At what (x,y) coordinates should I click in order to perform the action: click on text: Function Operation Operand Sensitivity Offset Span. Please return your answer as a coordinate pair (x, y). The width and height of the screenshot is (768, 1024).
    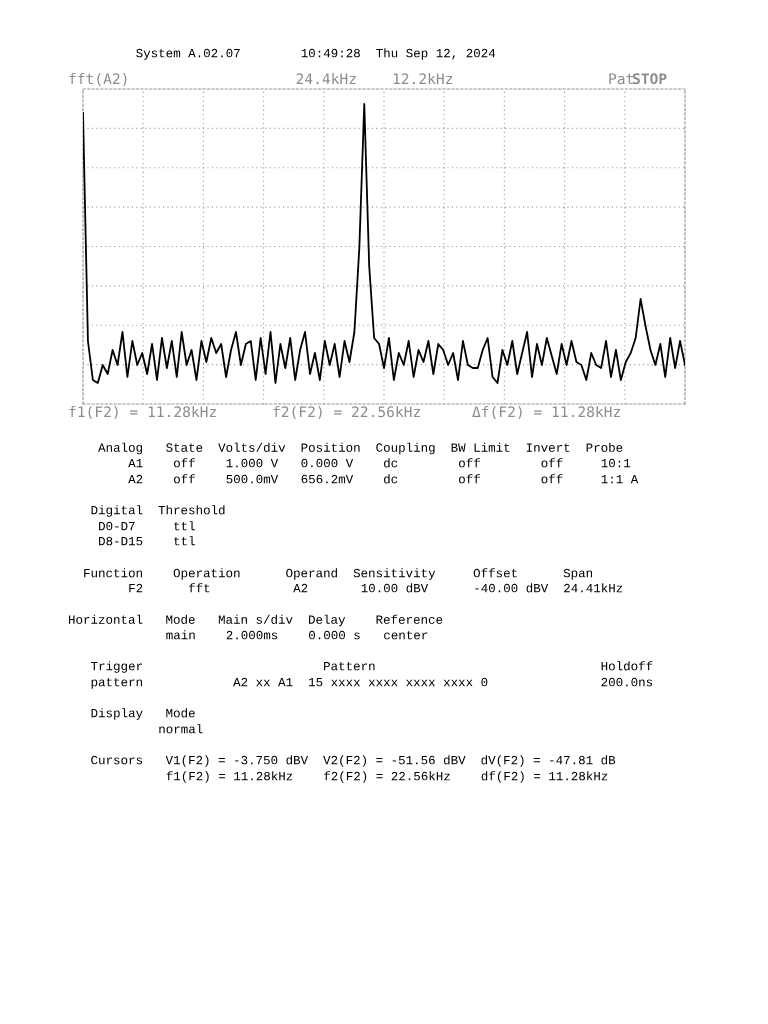
    Looking at the image, I should click on (338, 574).